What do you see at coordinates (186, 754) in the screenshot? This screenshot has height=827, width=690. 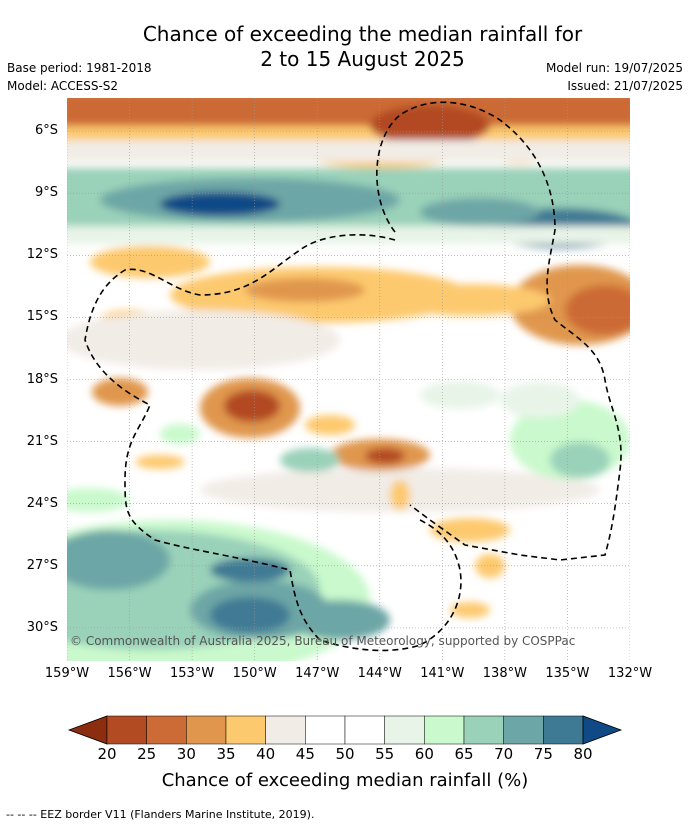 I see `colorbar-tick-label: 30` at bounding box center [186, 754].